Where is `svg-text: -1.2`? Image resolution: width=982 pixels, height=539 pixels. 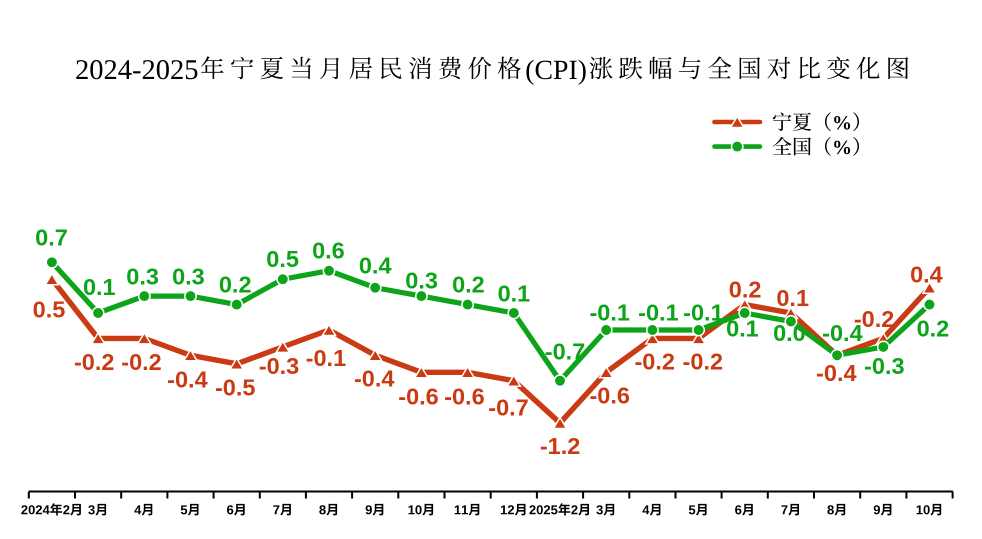 svg-text: -1.2 is located at coordinates (560, 446).